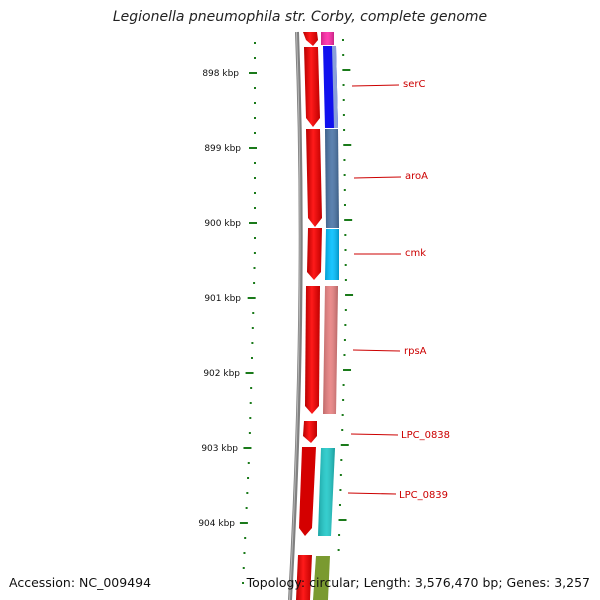  Describe the element at coordinates (423, 495) in the screenshot. I see `gene-label-LPC_0839: LPC_0839` at that location.